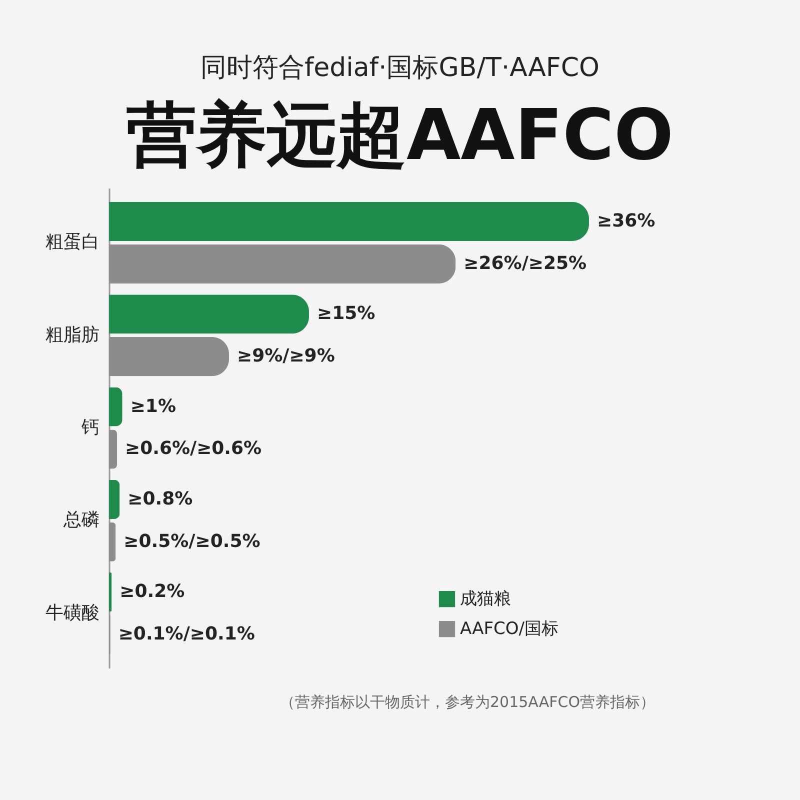 The image size is (800, 800). Describe the element at coordinates (73, 613) in the screenshot. I see `y-tick-label: 牛磺酸` at that location.